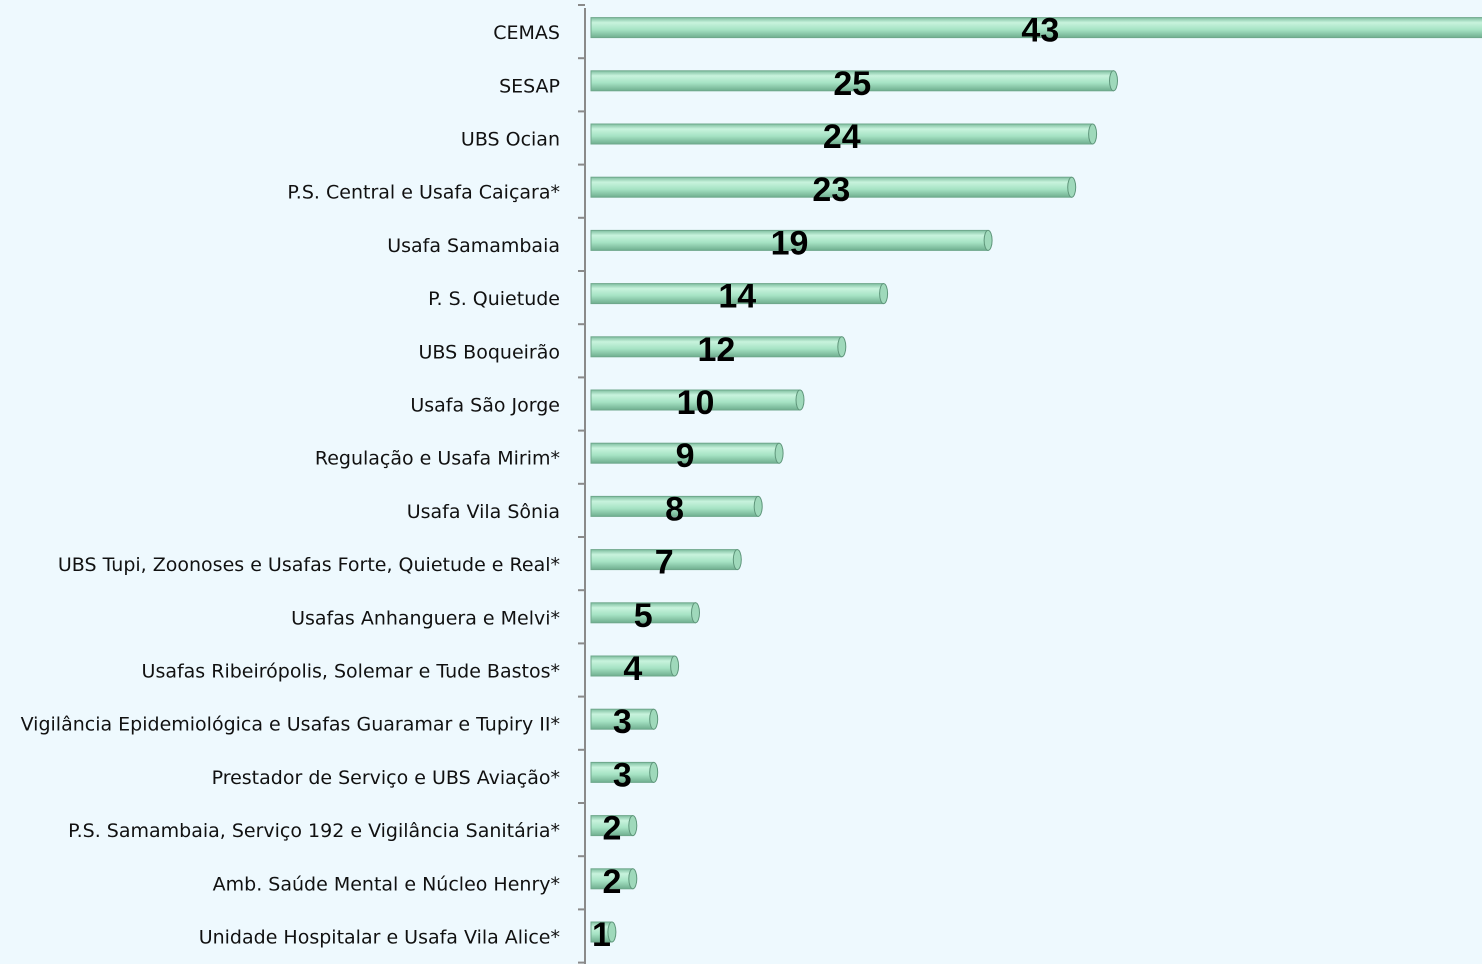 Image resolution: width=1482 pixels, height=964 pixels. Describe the element at coordinates (379, 938) in the screenshot. I see `category-label: Unidade Hospitalar e Usafa Vila Alice*` at that location.